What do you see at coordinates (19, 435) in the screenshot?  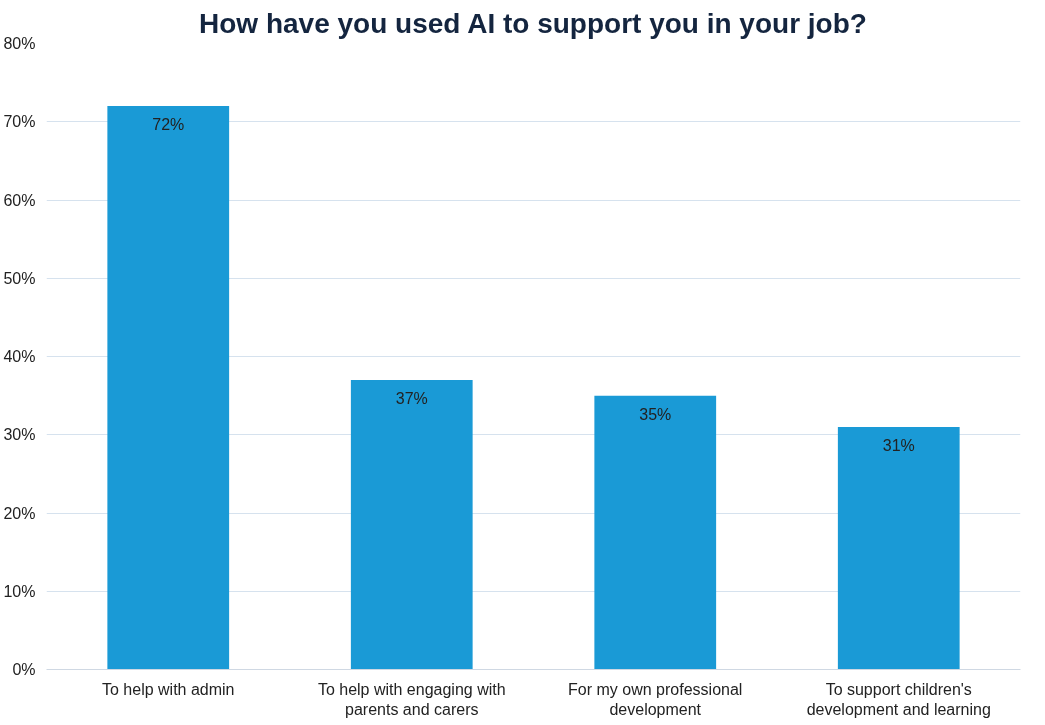 I see `y-tick-label: 30%` at bounding box center [19, 435].